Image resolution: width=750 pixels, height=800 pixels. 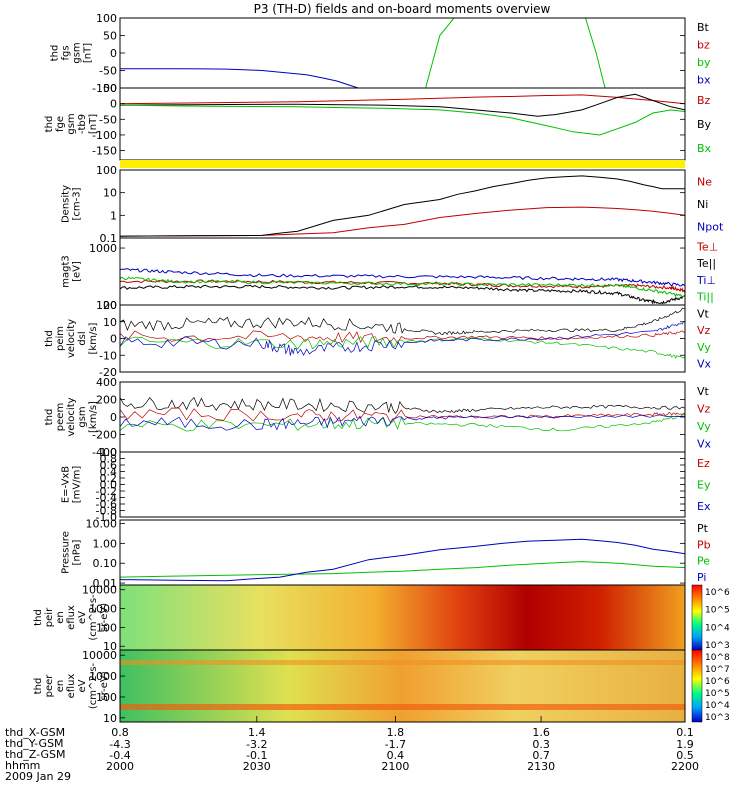 What do you see at coordinates (110, 305) in the screenshot?
I see `ytick-label: 20` at bounding box center [110, 305].